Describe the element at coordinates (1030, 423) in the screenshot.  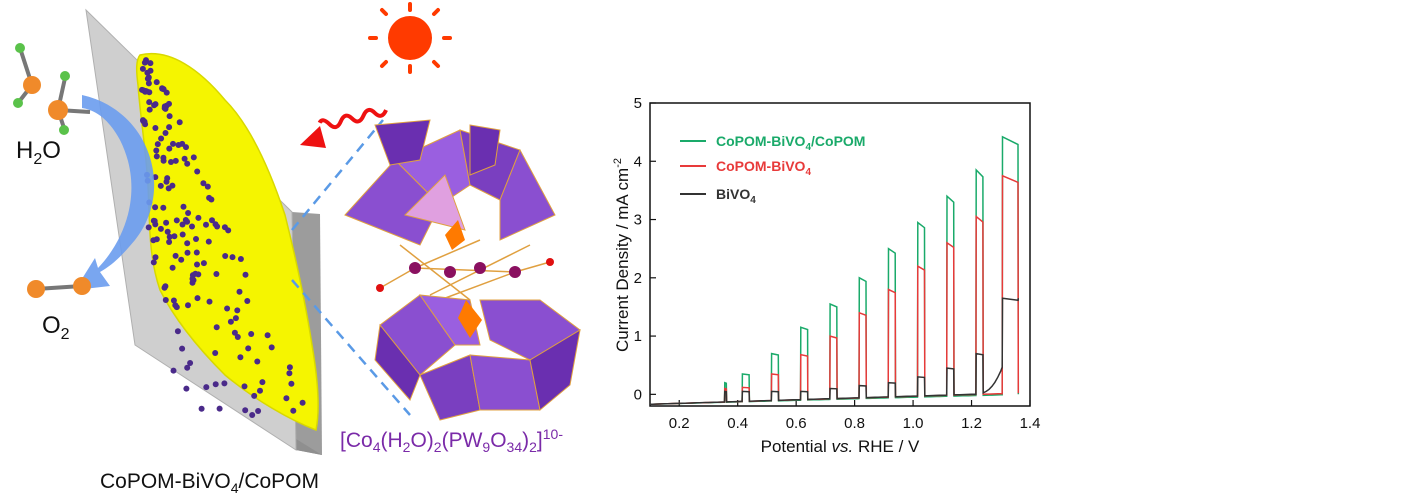
I see `x-tick-label: 1.4` at that location.